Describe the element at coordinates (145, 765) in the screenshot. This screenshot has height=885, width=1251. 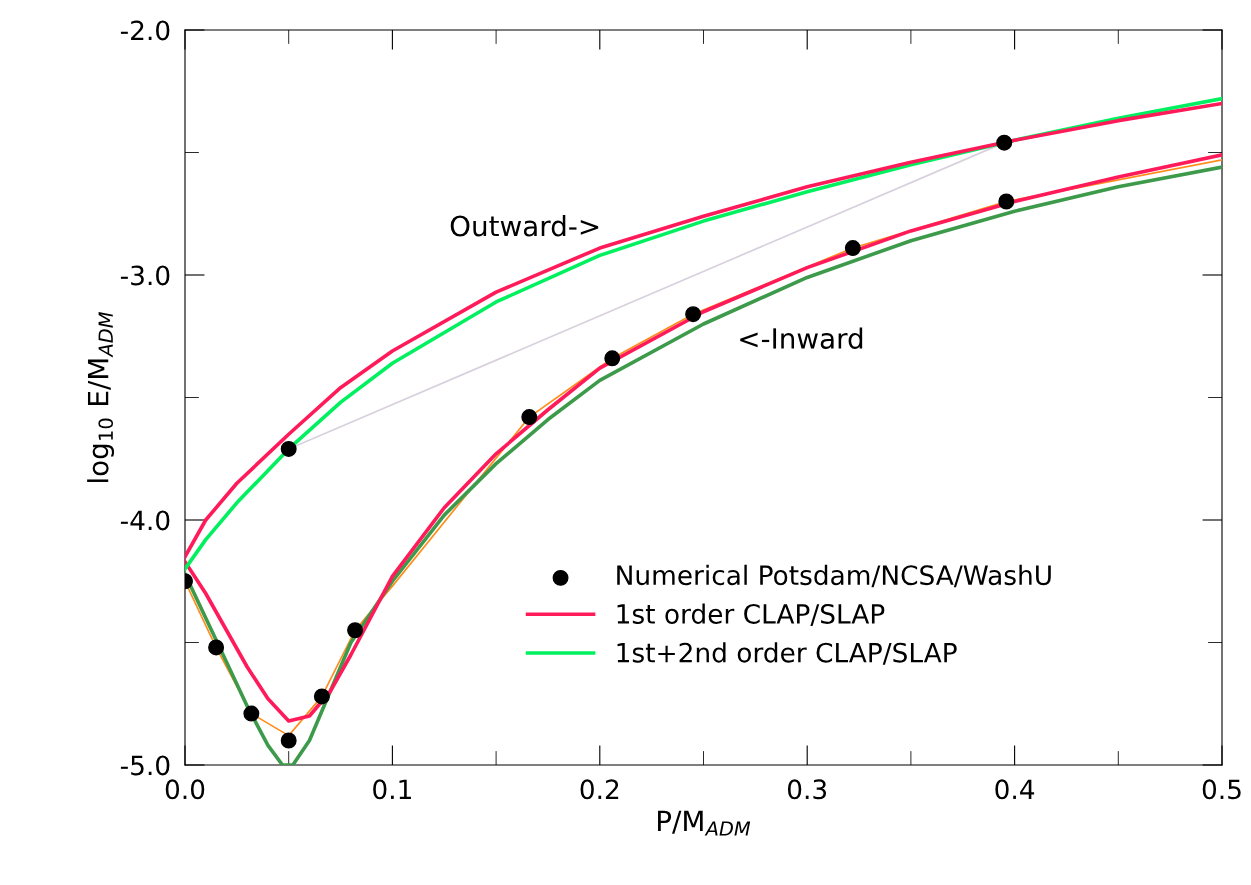
I see `y-tick-label: -5.0` at that location.